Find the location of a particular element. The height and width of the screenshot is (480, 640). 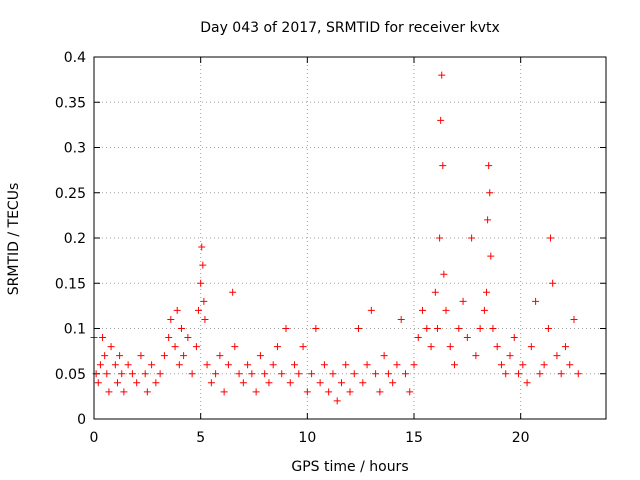

y-tick-label: 0.1 is located at coordinates (75, 330).